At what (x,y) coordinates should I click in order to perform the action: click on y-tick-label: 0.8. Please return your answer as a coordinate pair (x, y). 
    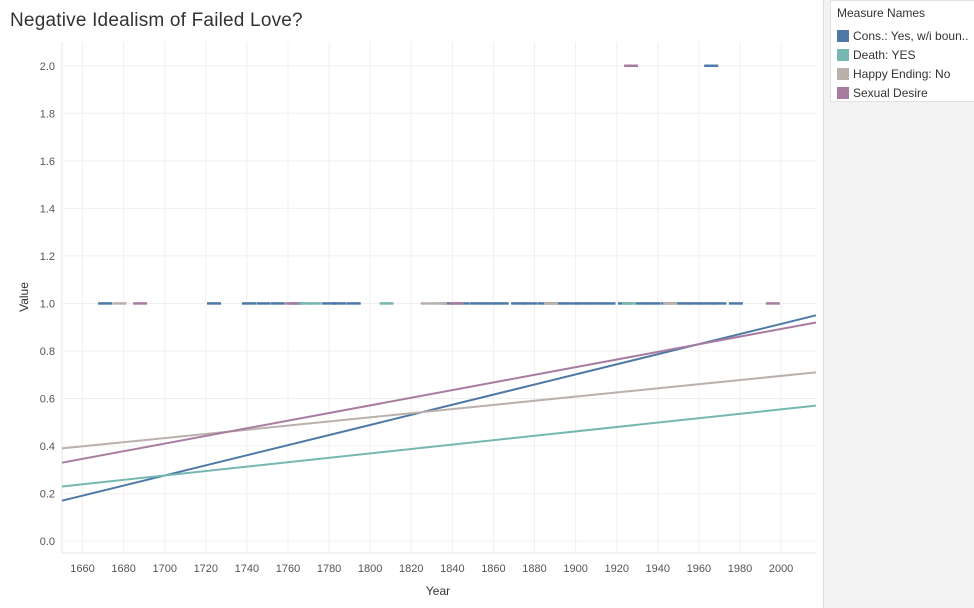
    Looking at the image, I should click on (47, 352).